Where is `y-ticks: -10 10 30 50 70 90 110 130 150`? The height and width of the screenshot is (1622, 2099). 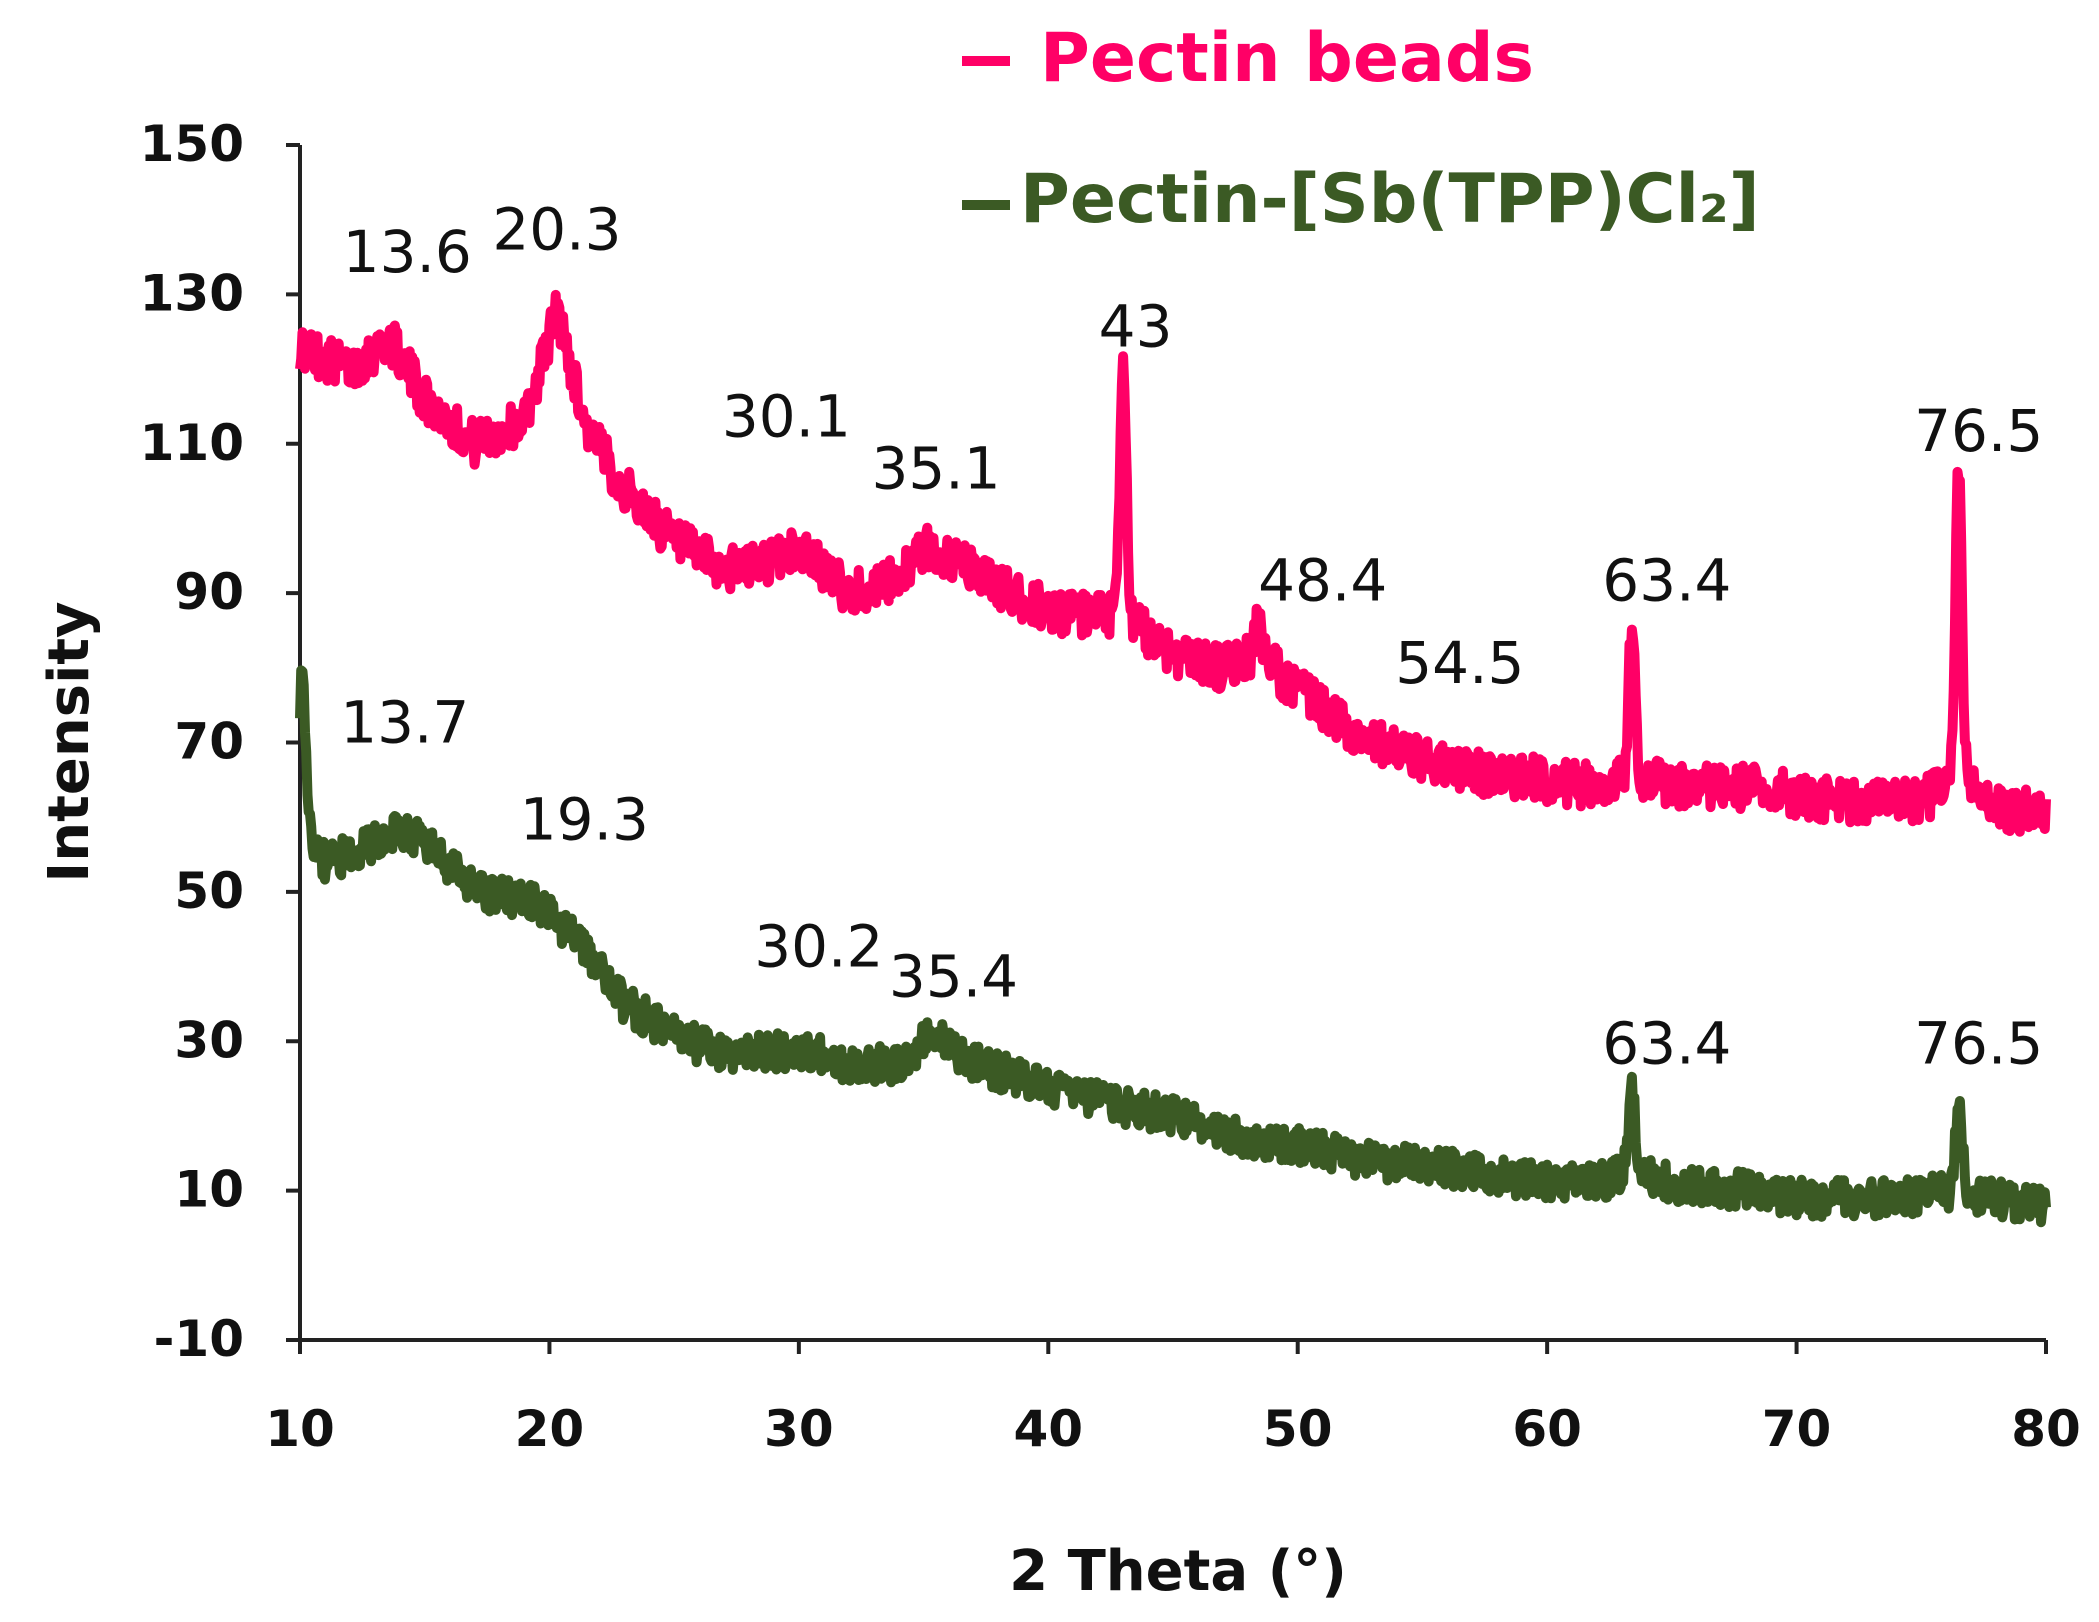
y-ticks: -10 10 30 50 70 90 110 130 150 is located at coordinates (220, 741).